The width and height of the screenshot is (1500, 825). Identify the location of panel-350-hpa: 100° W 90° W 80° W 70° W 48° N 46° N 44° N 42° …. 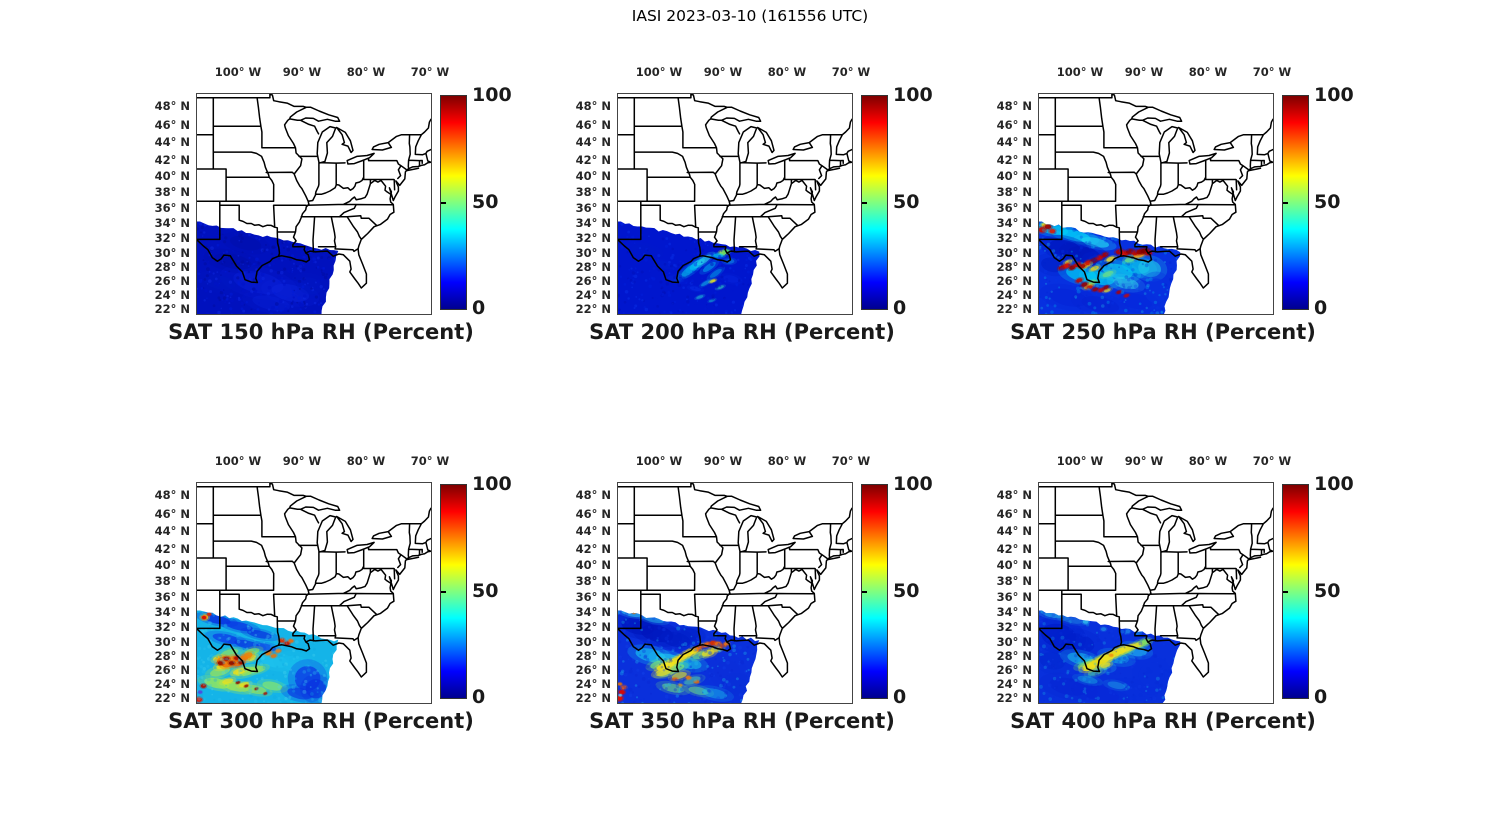
(757, 599).